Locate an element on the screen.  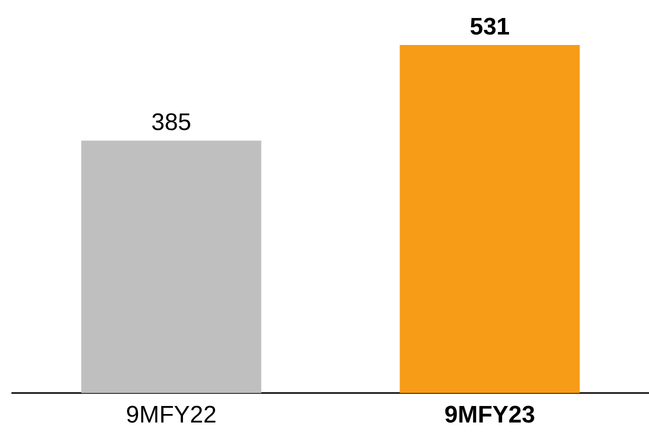
data-label: 531 is located at coordinates (490, 27).